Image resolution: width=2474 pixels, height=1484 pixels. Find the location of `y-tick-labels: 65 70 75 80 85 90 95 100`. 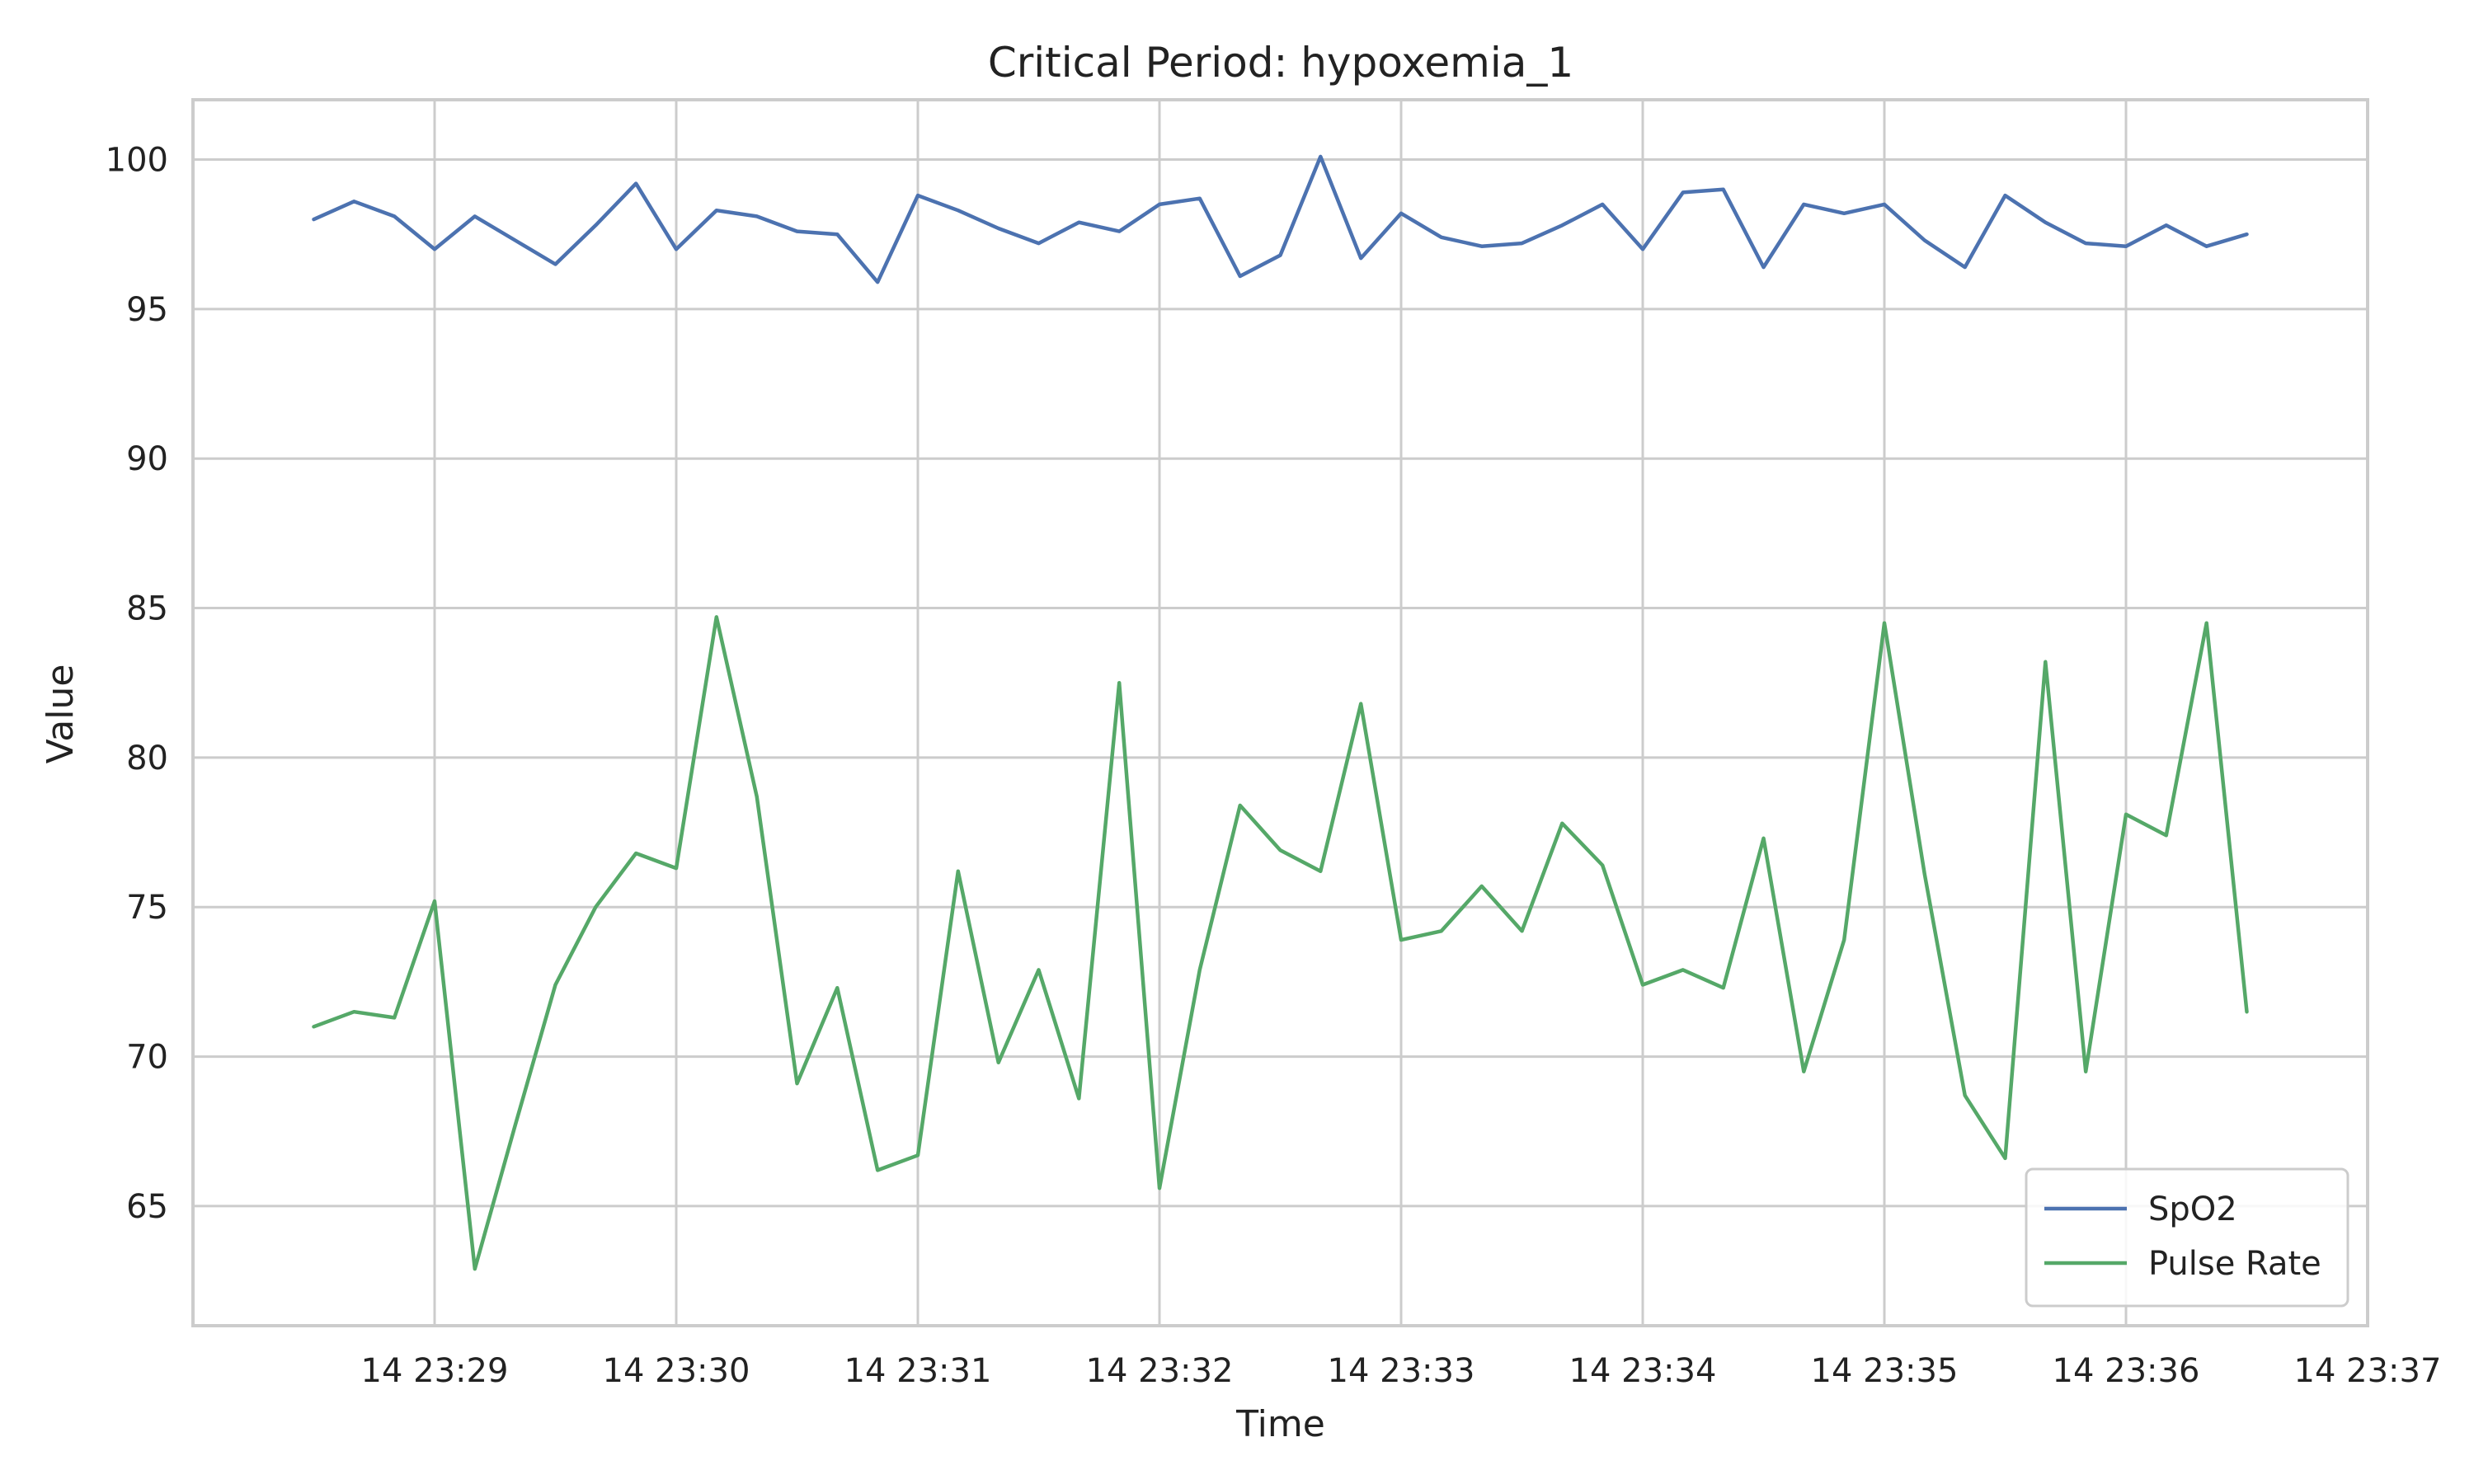

y-tick-labels: 65 70 75 80 85 90 95 100 is located at coordinates (137, 684).